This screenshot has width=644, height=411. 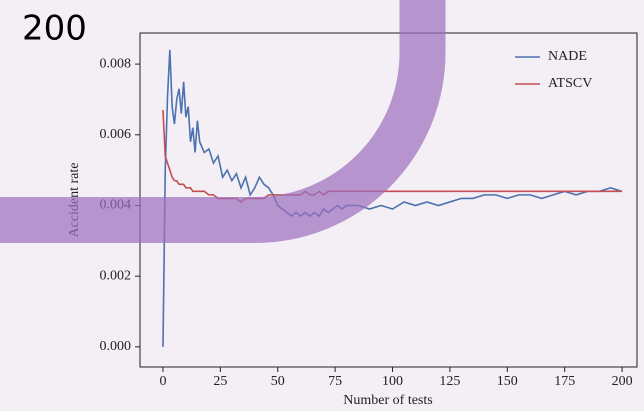 What do you see at coordinates (570, 83) in the screenshot?
I see `legend-label: ATSCV` at bounding box center [570, 83].